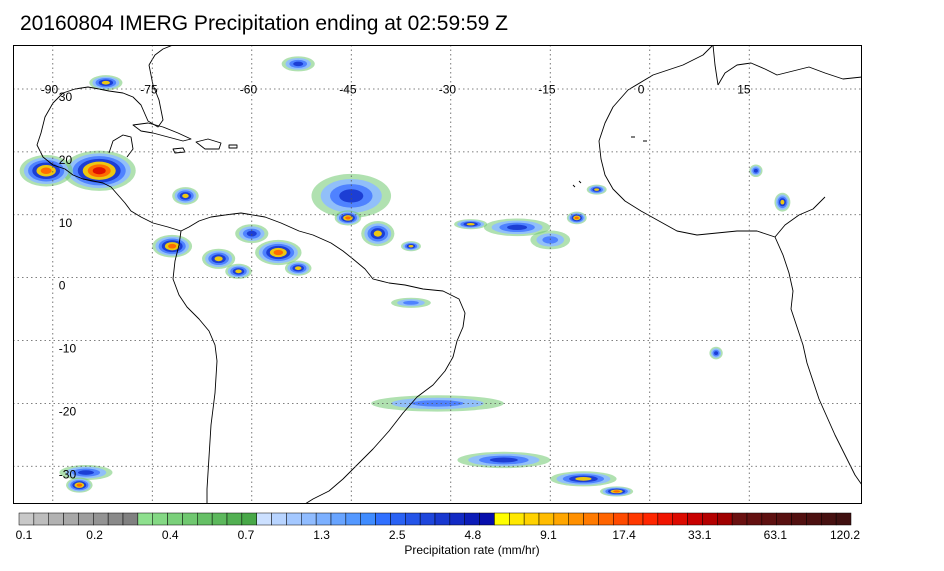 The height and width of the screenshot is (571, 944). What do you see at coordinates (547, 90) in the screenshot?
I see `longitude-tick-label: -15` at bounding box center [547, 90].